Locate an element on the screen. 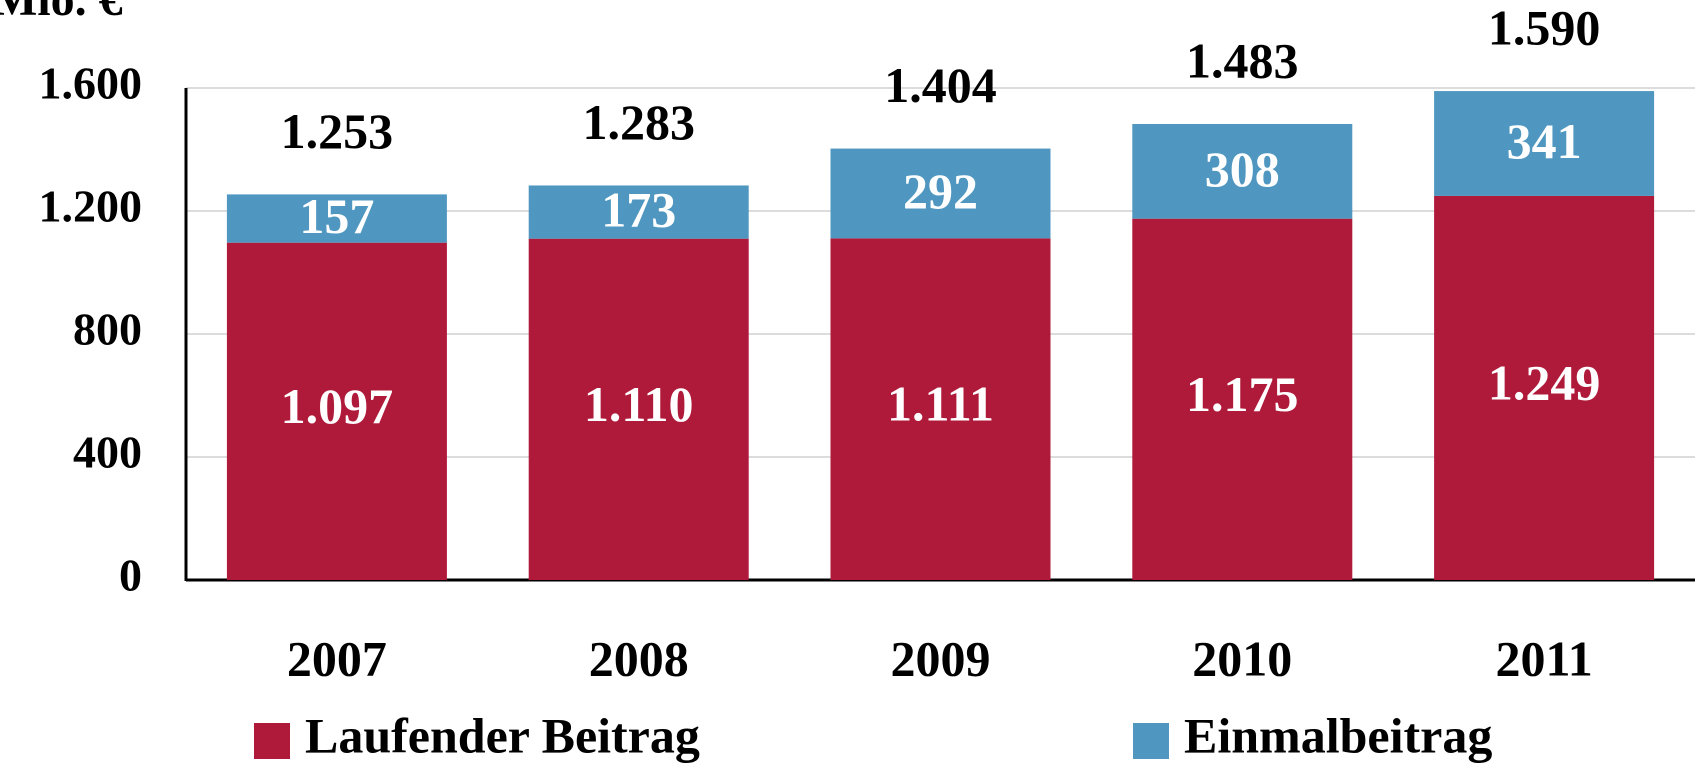  value-label: 1.249 is located at coordinates (1544, 382).